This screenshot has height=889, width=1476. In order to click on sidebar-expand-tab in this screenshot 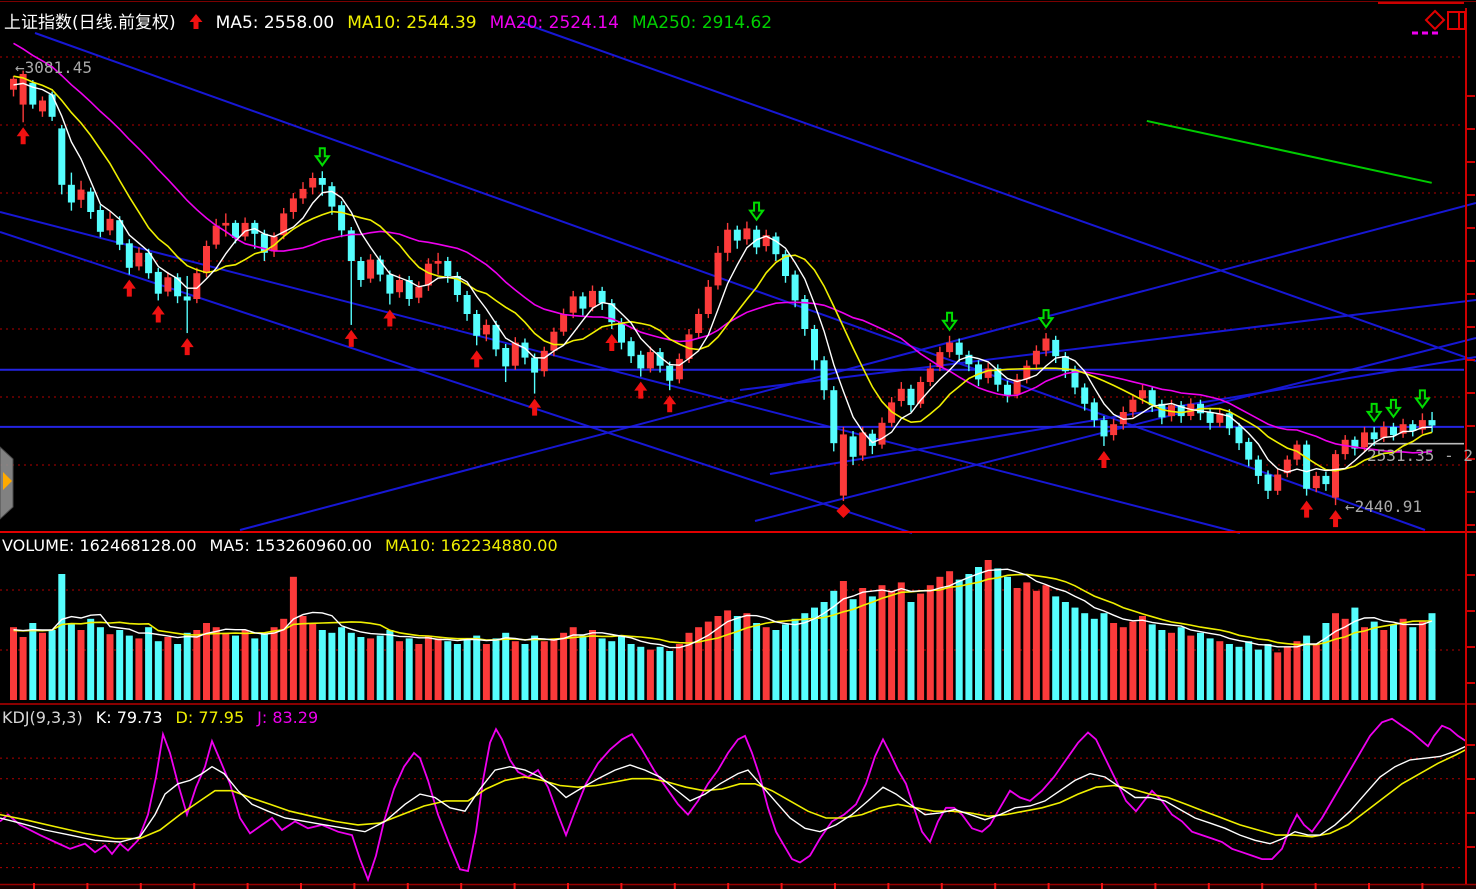, I will do `click(7, 483)`.